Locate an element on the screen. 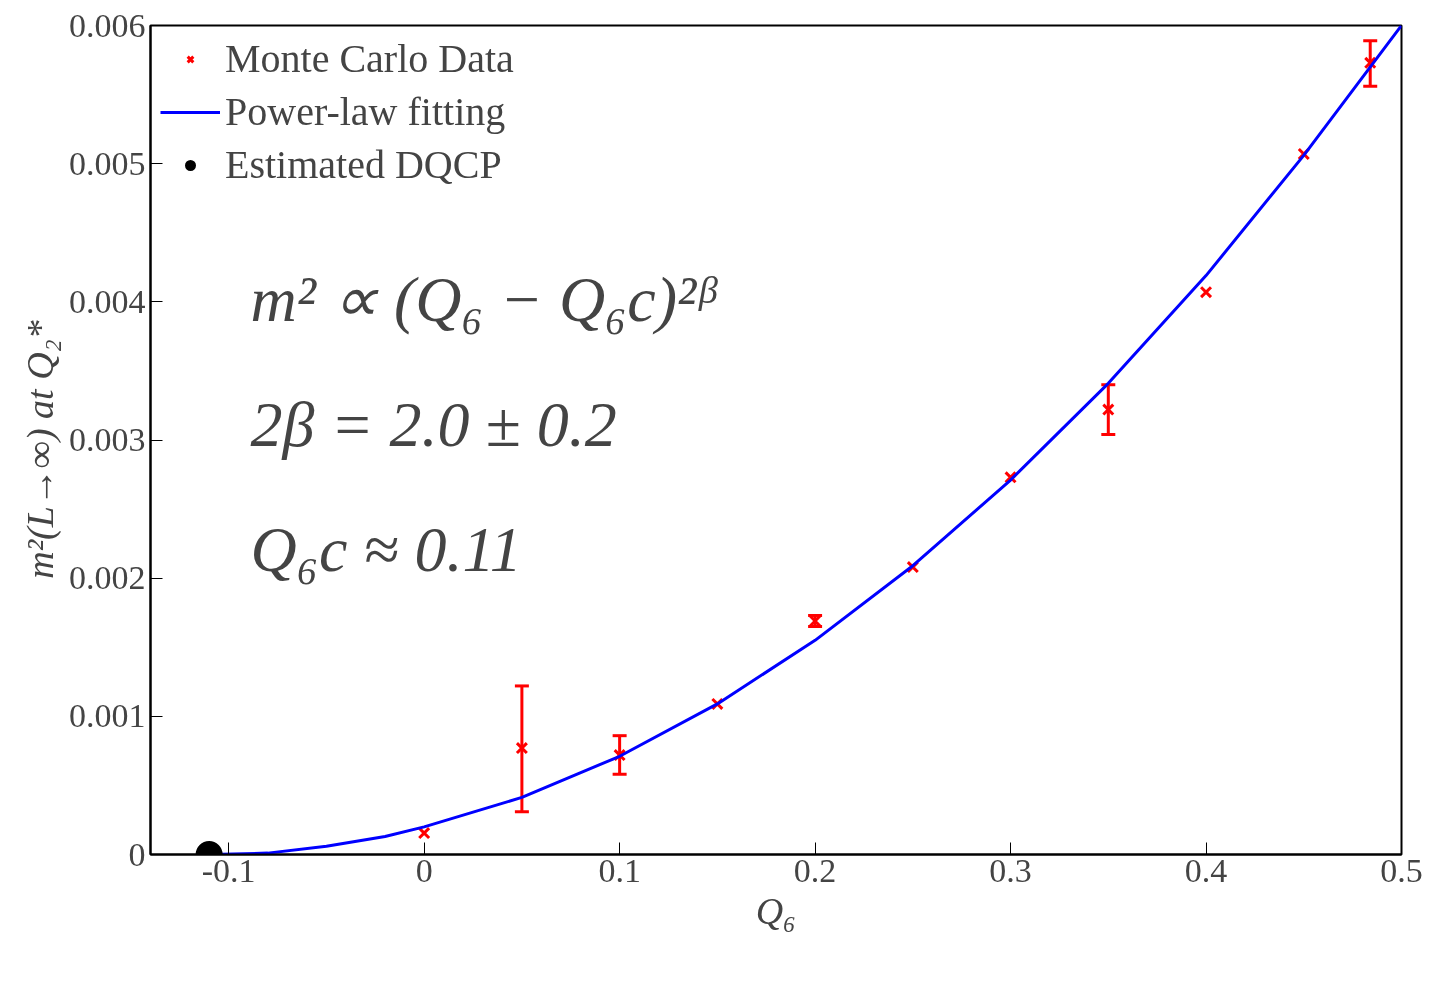 This screenshot has height=984, width=1441. annotation: 2β = 2.0 ± 0.2 is located at coordinates (433, 424).